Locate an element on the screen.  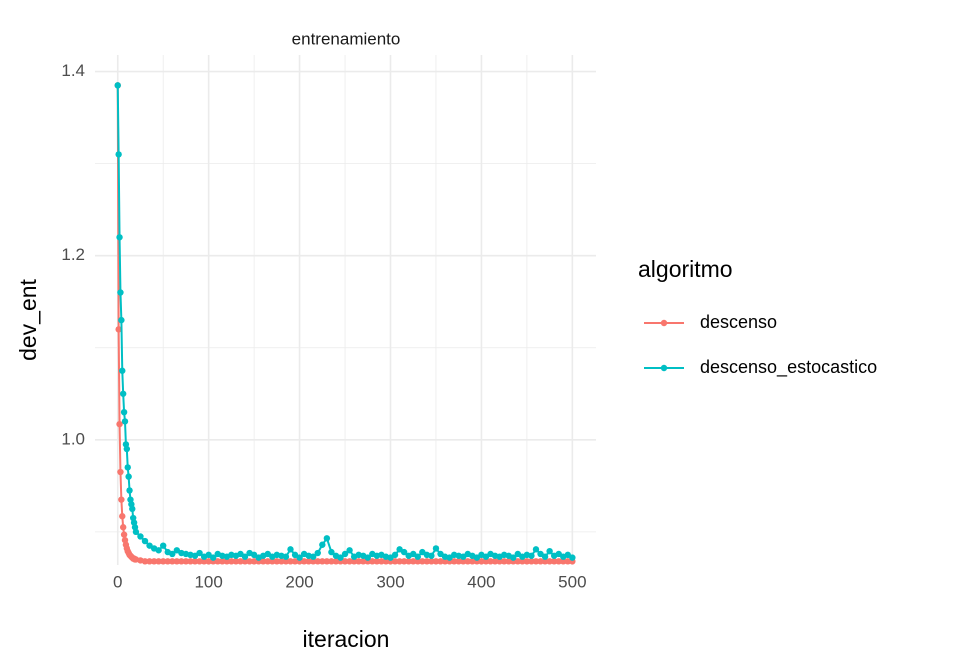
legend-title: algoritmo is located at coordinates (685, 269).